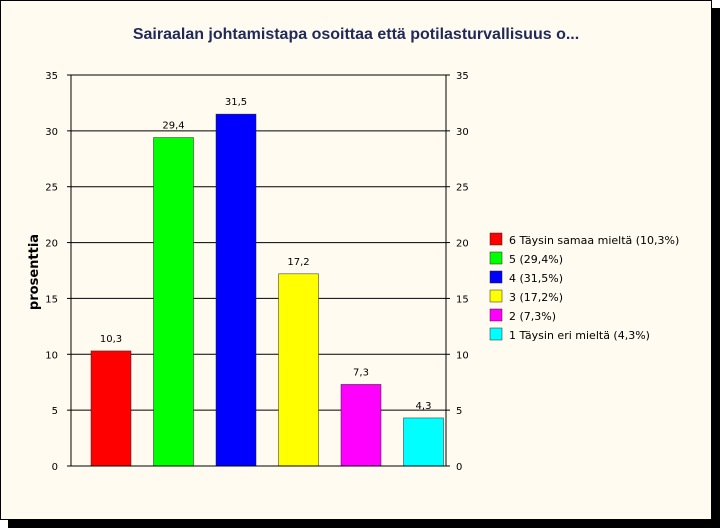  I want to click on y2-tick-label: 35, so click(462, 76).